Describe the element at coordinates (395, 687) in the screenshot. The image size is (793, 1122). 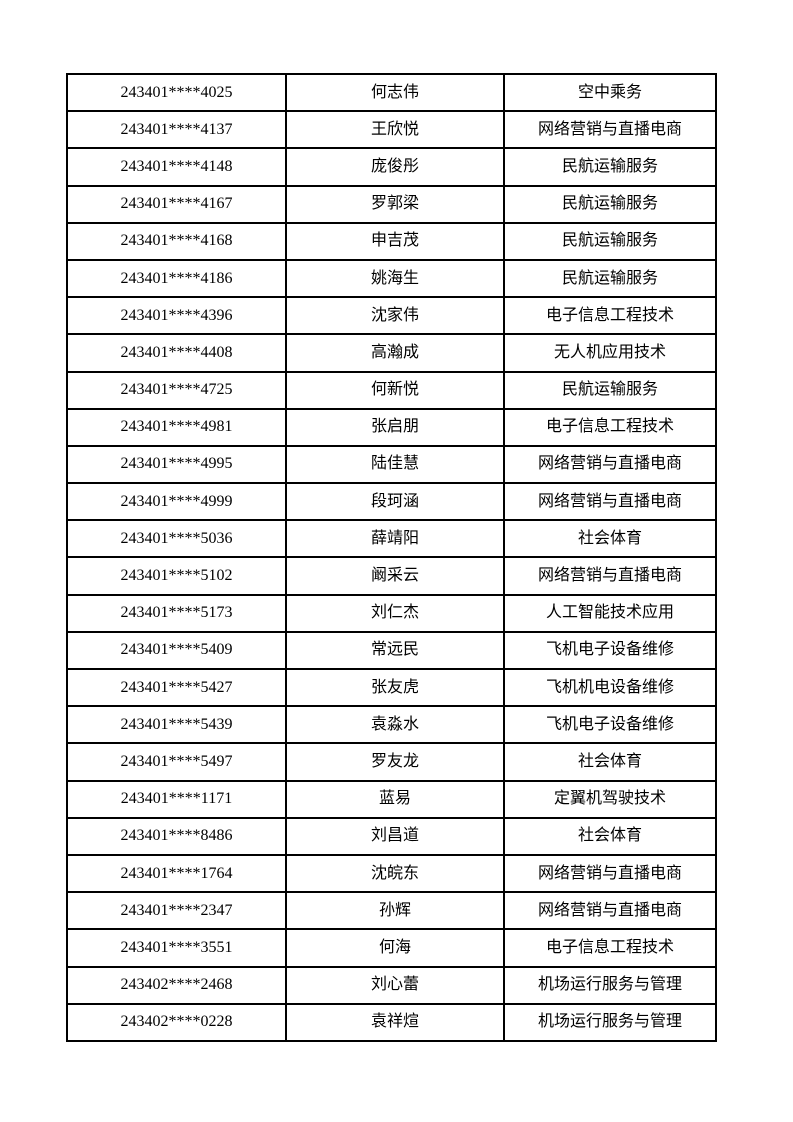
I see `name-cell: 张友虎` at that location.